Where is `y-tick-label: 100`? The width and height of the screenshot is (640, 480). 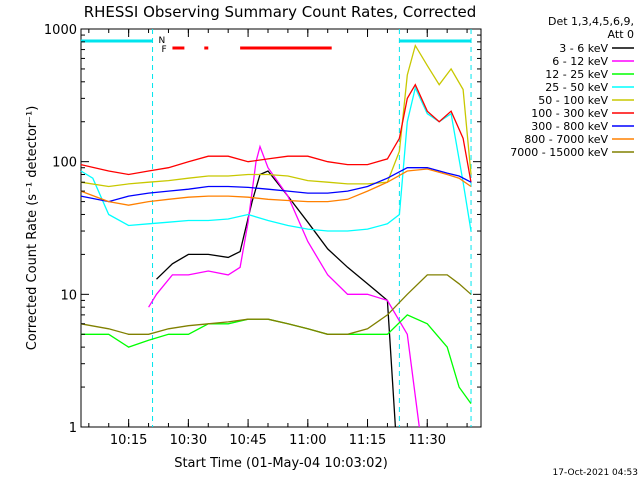
y-tick-label: 100 is located at coordinates (64, 163).